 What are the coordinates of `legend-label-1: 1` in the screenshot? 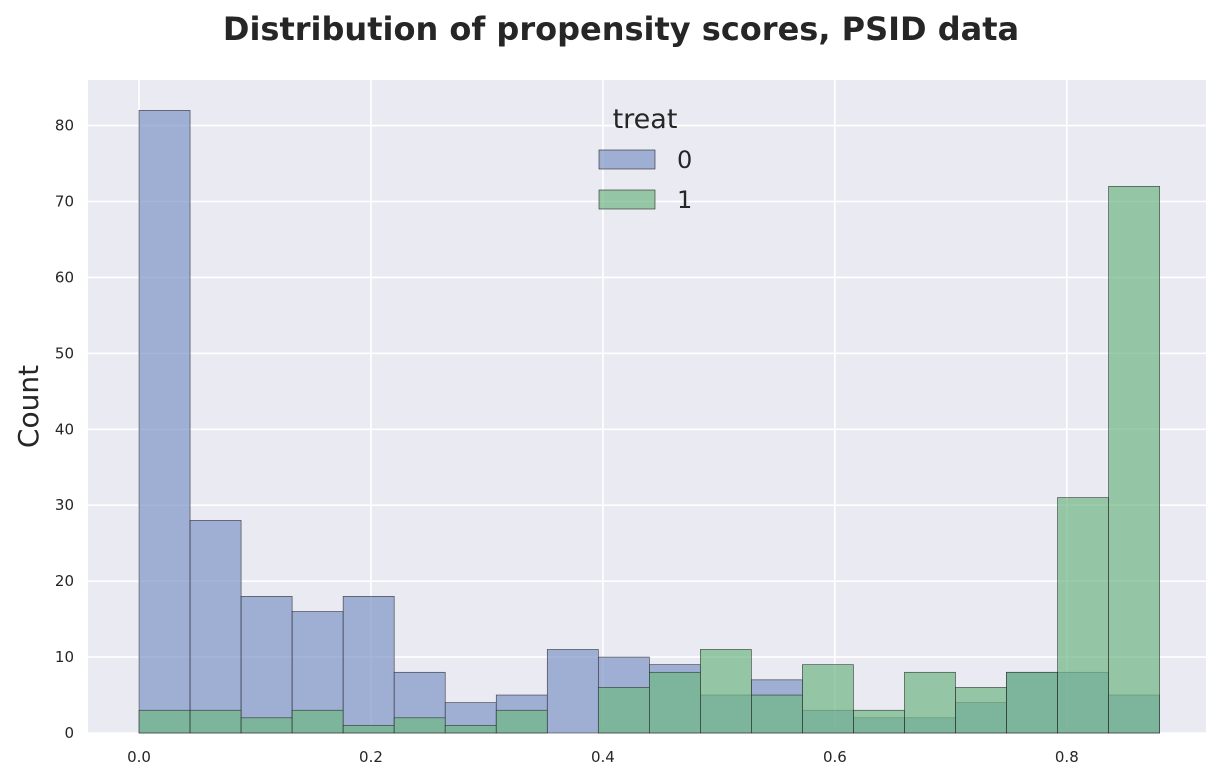 It's located at (684, 200).